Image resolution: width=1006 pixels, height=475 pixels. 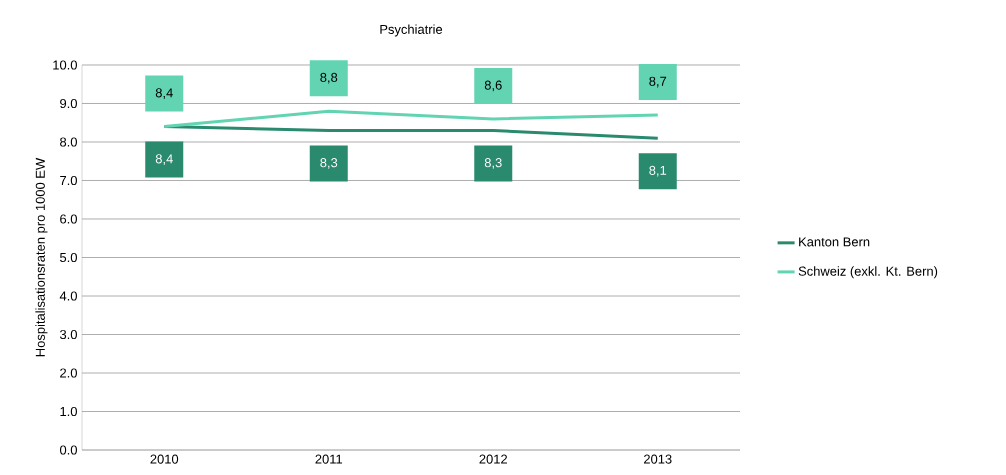 I want to click on x-tick-label: 2010, so click(x=164, y=459).